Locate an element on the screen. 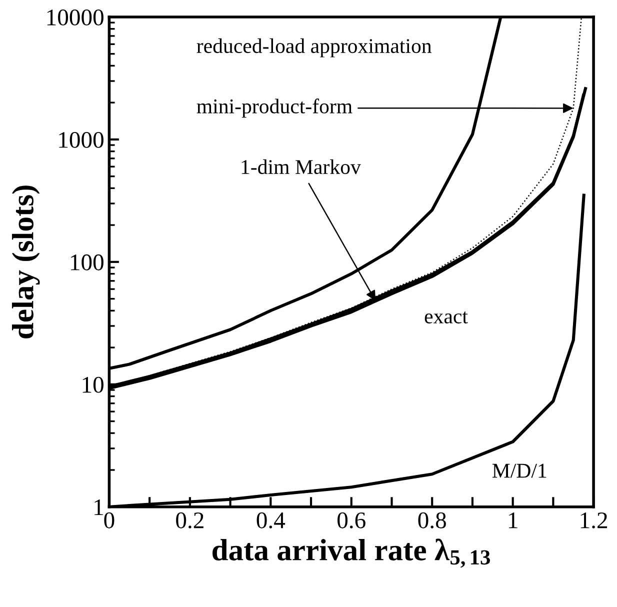 This screenshot has width=617, height=607. x-tick-label: 1.2 is located at coordinates (594, 520).